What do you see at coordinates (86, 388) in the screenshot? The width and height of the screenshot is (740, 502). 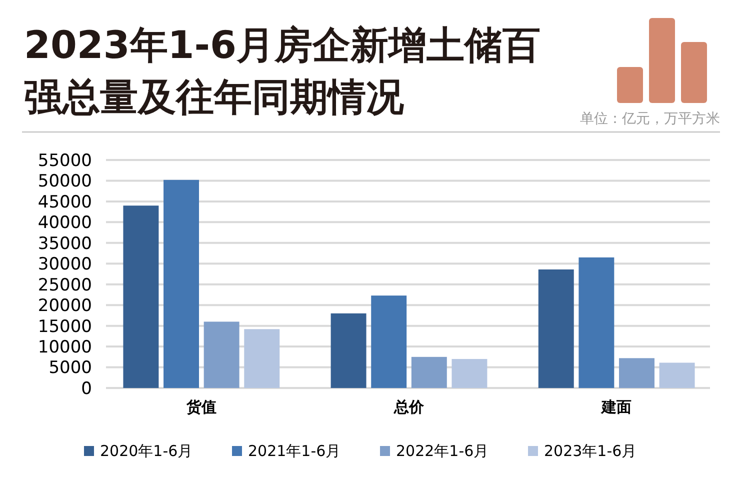 I see `y-tick-label: 0` at bounding box center [86, 388].